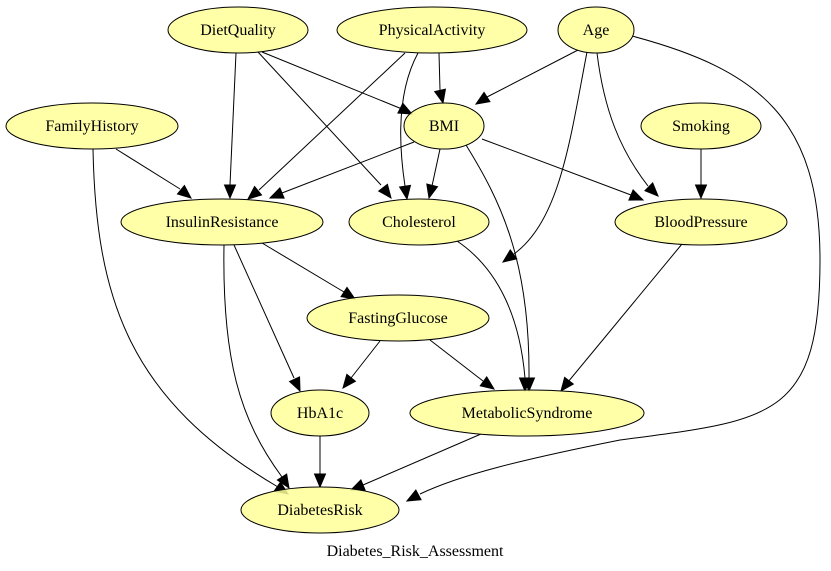  I want to click on node-label: Smoking, so click(701, 126).